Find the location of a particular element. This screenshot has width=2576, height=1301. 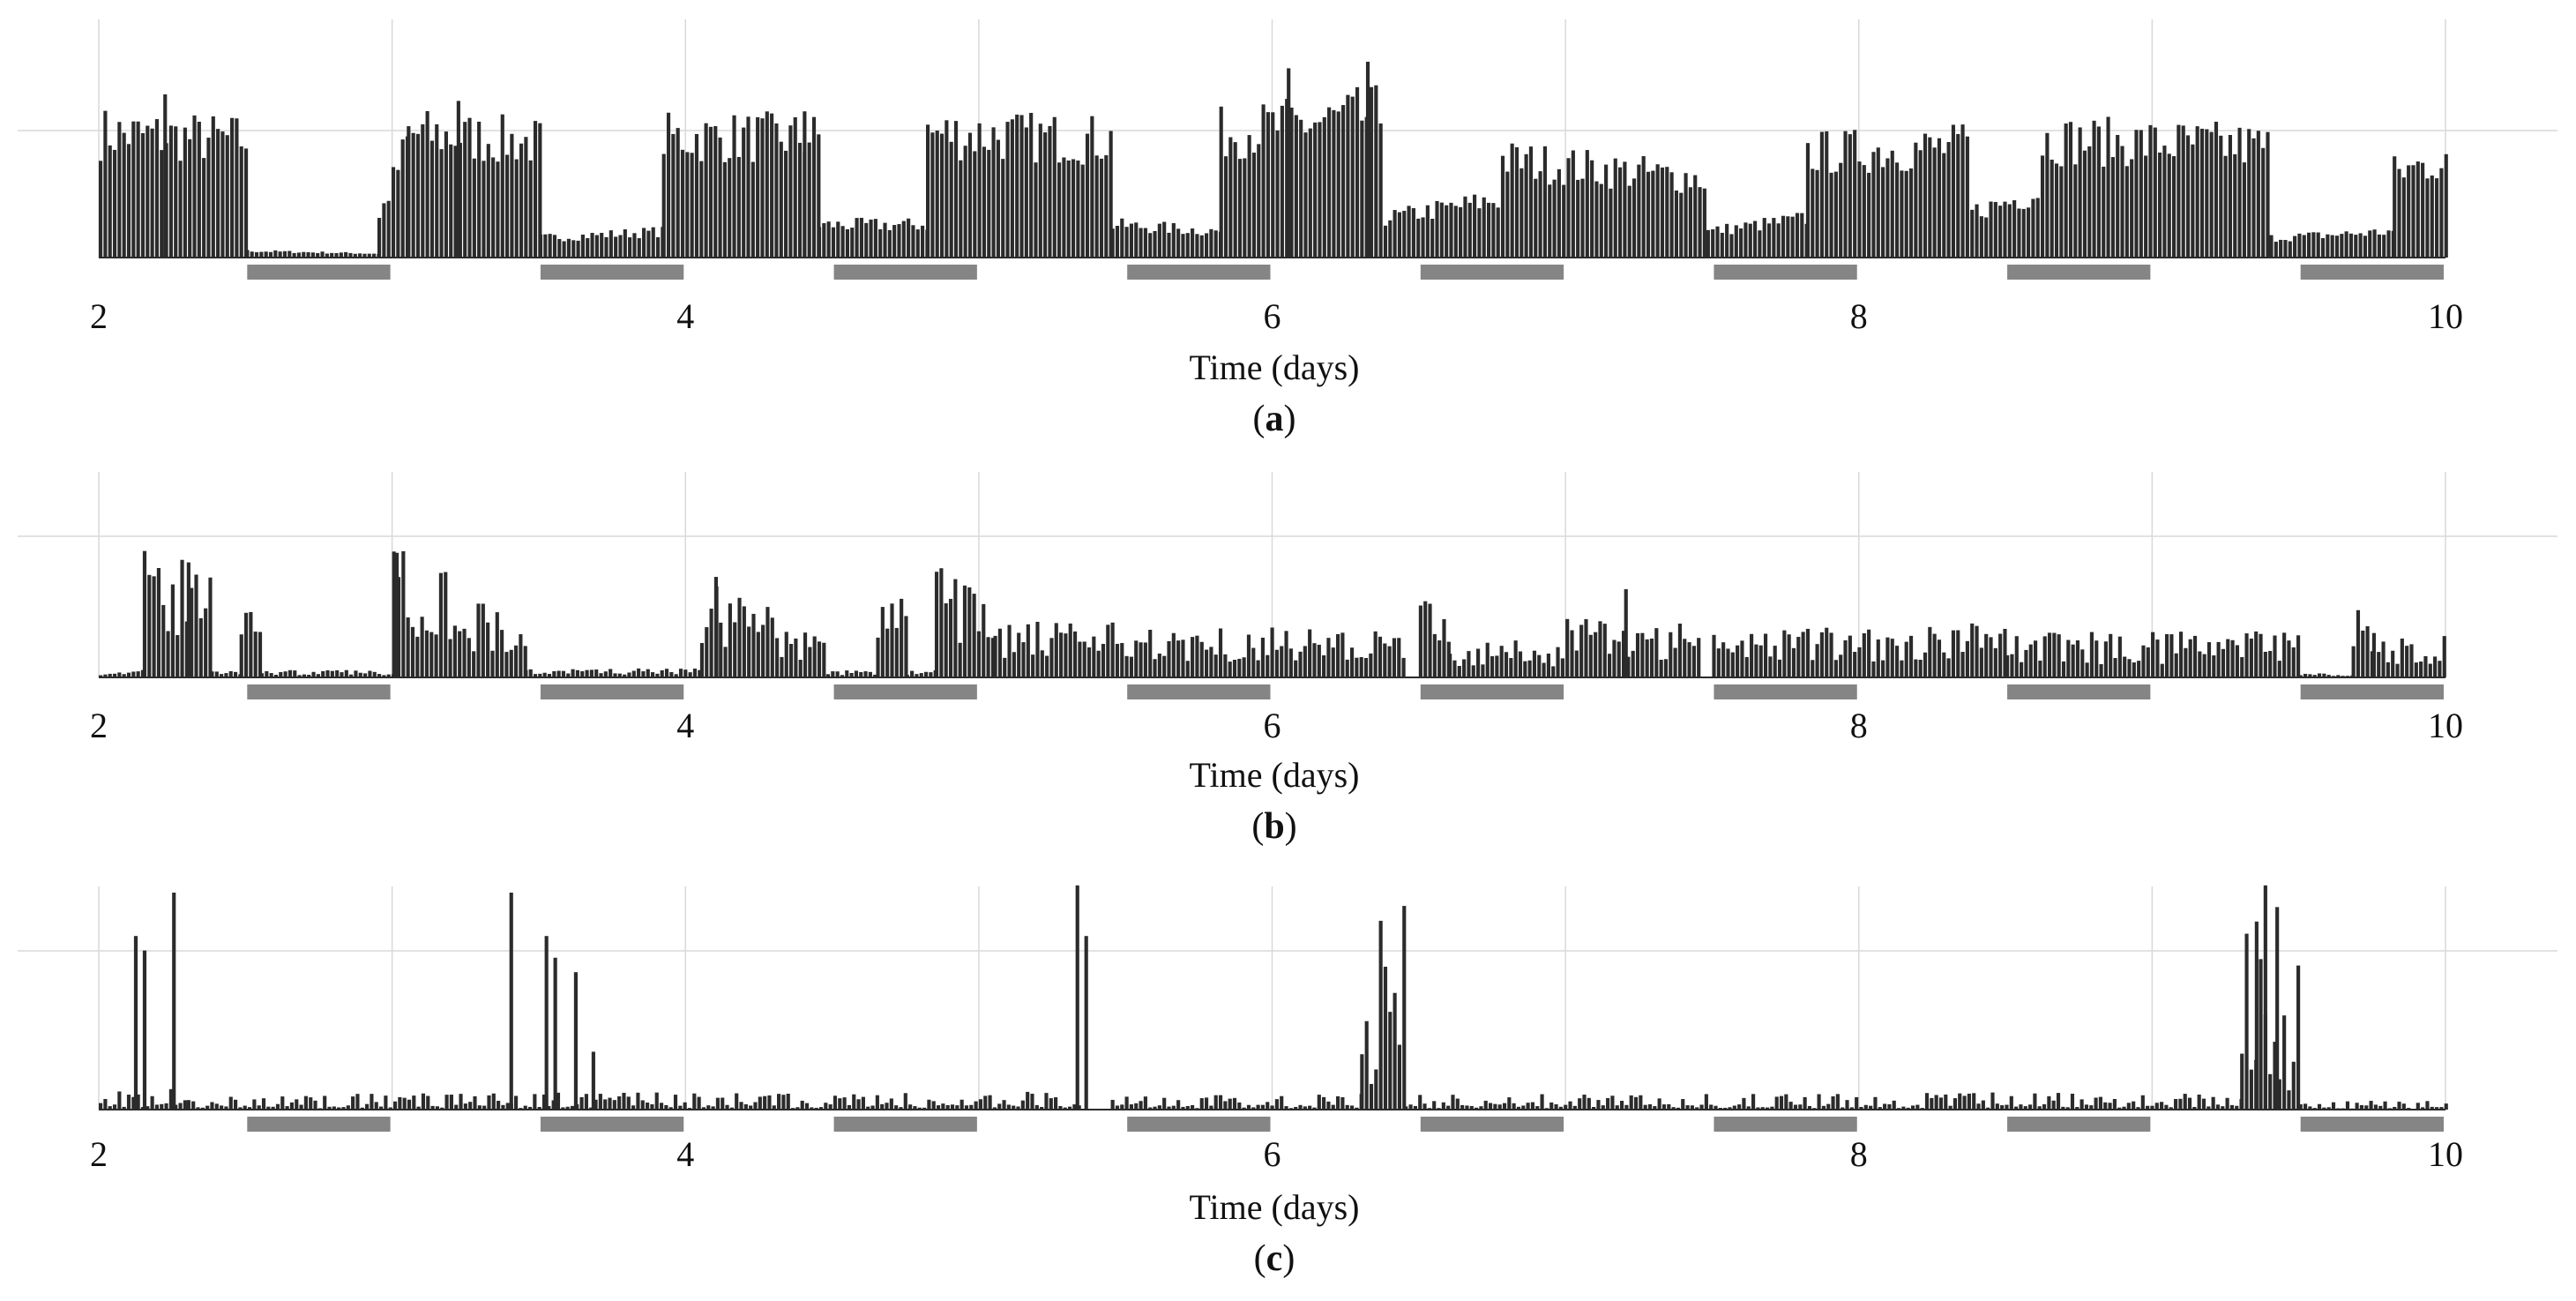

panel-a-dark-periods is located at coordinates (1345, 272).